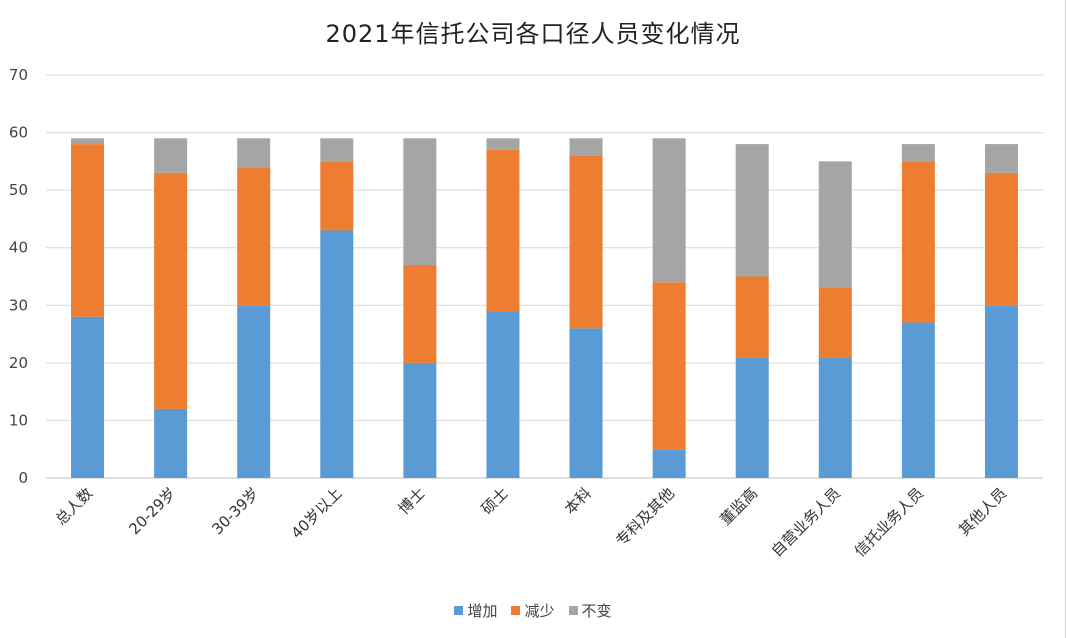  Describe the element at coordinates (23, 478) in the screenshot. I see `y-tick-label: 0` at that location.